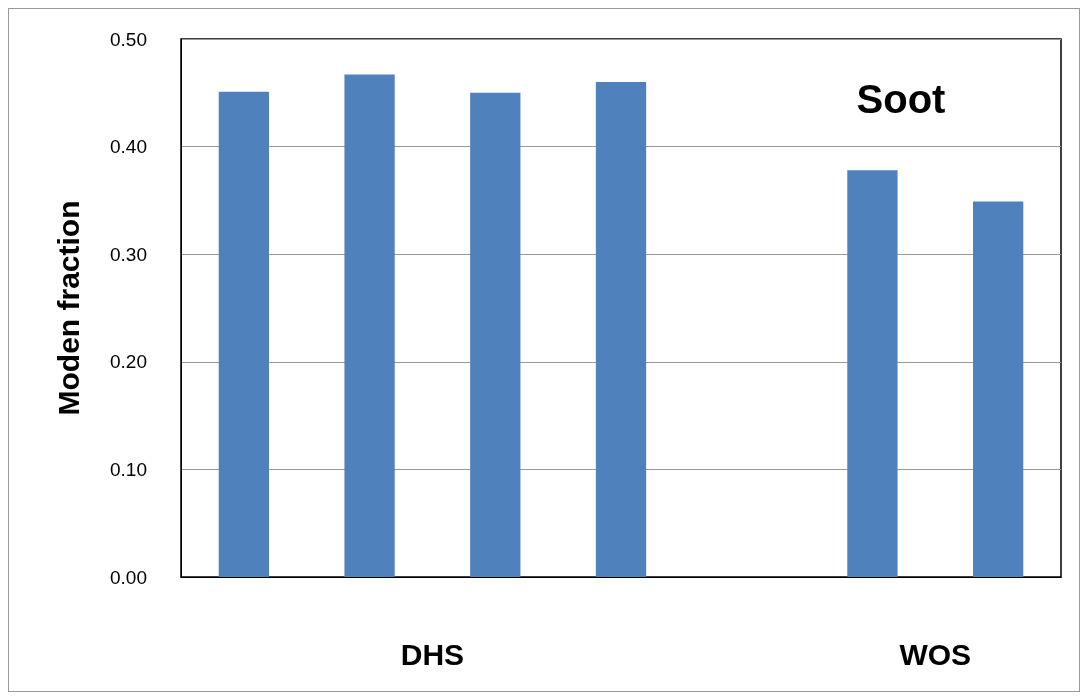  Describe the element at coordinates (68, 308) in the screenshot. I see `y-axis-title: Moden fraction` at that location.